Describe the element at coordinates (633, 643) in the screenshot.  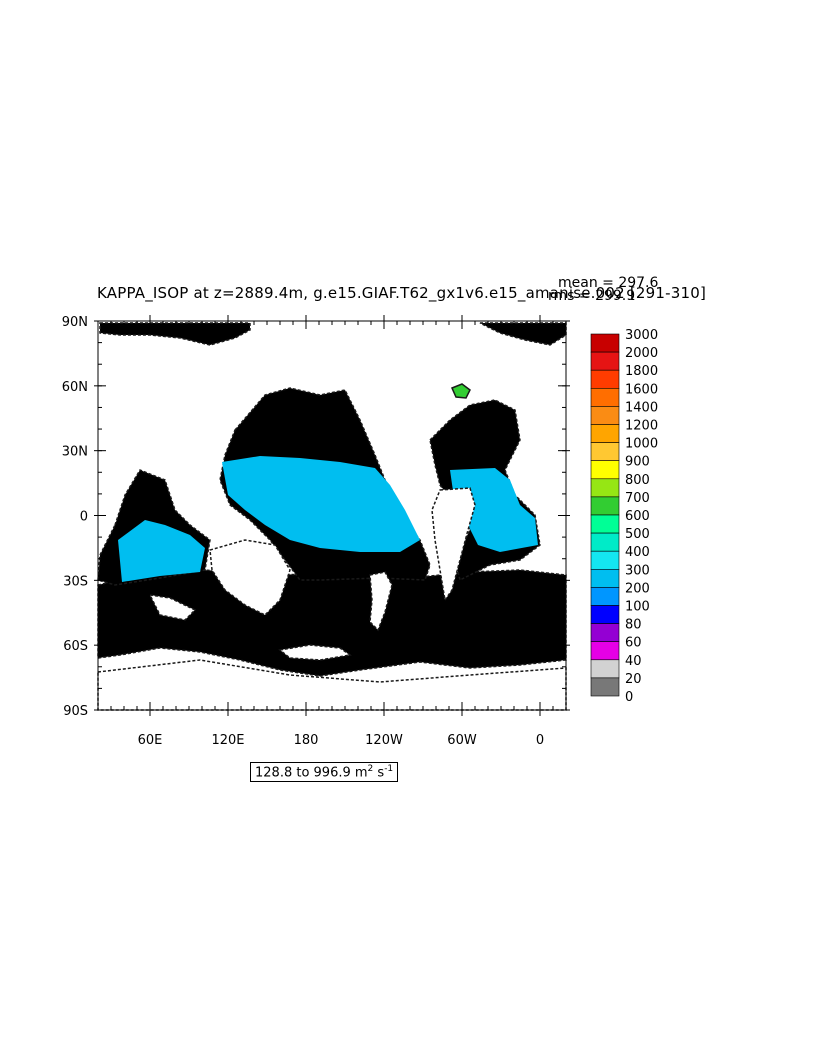
I see `colorbar-label: 60` at that location.